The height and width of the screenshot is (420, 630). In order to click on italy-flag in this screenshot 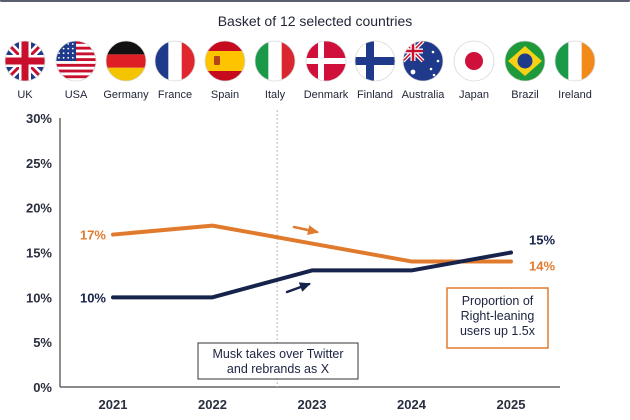, I will do `click(275, 61)`.